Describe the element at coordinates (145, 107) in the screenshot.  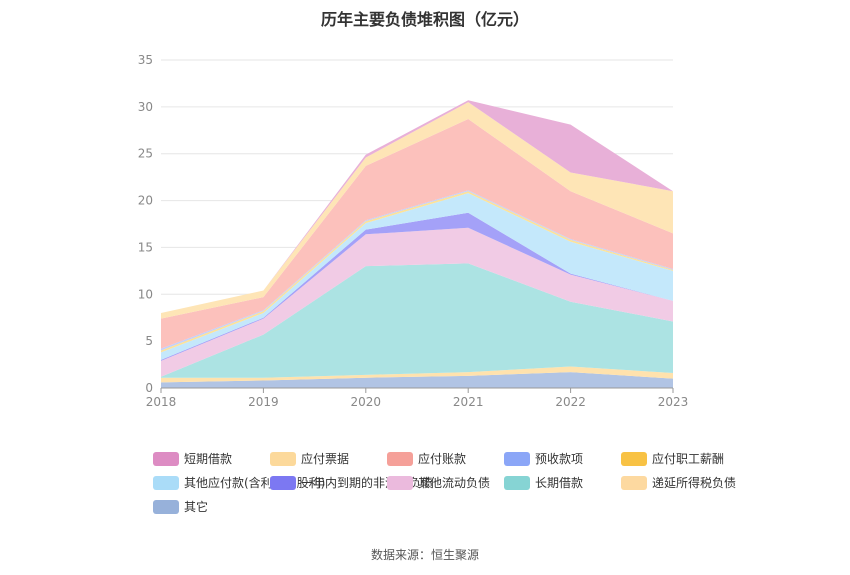
I see `y-tick-label: 30` at that location.